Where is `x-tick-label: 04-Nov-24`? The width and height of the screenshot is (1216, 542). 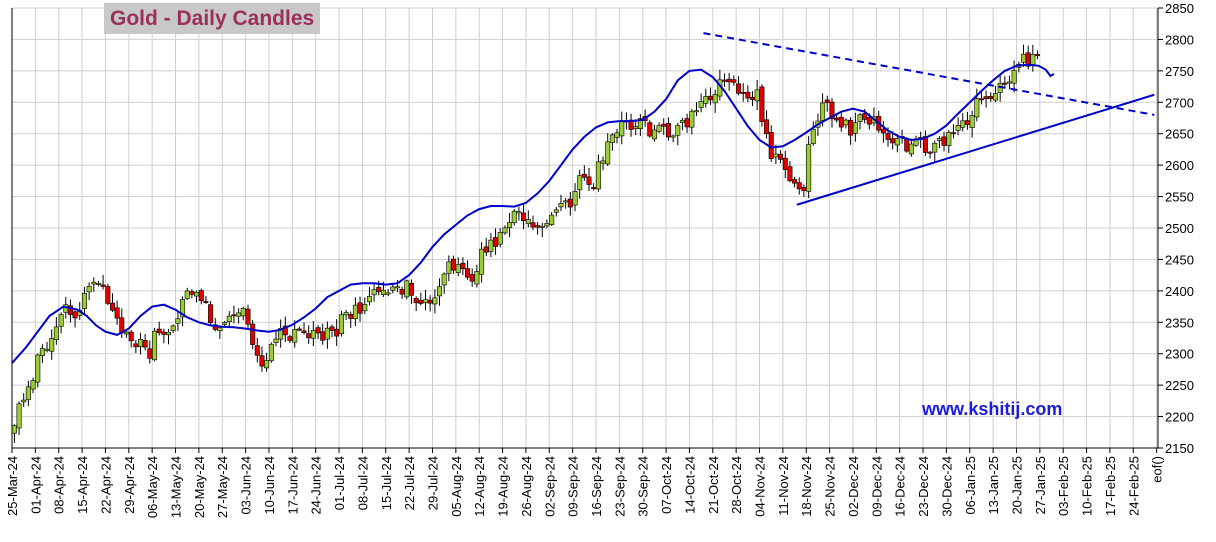
x-tick-label: 04-Nov-24 is located at coordinates (760, 486).